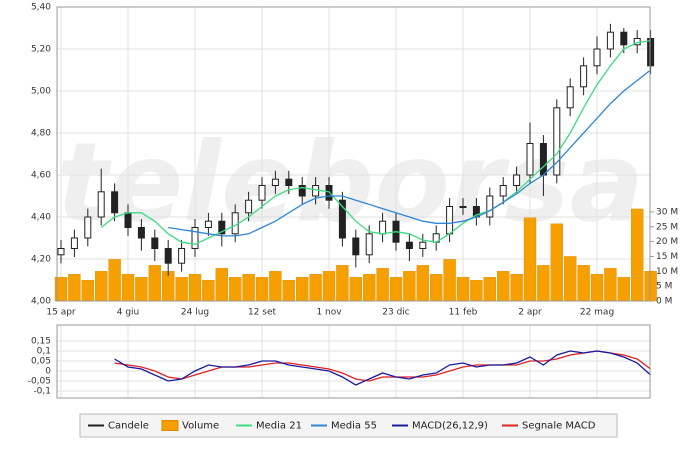 The width and height of the screenshot is (700, 455). Describe the element at coordinates (329, 313) in the screenshot. I see `x-tick-label: 1 nov` at that location.